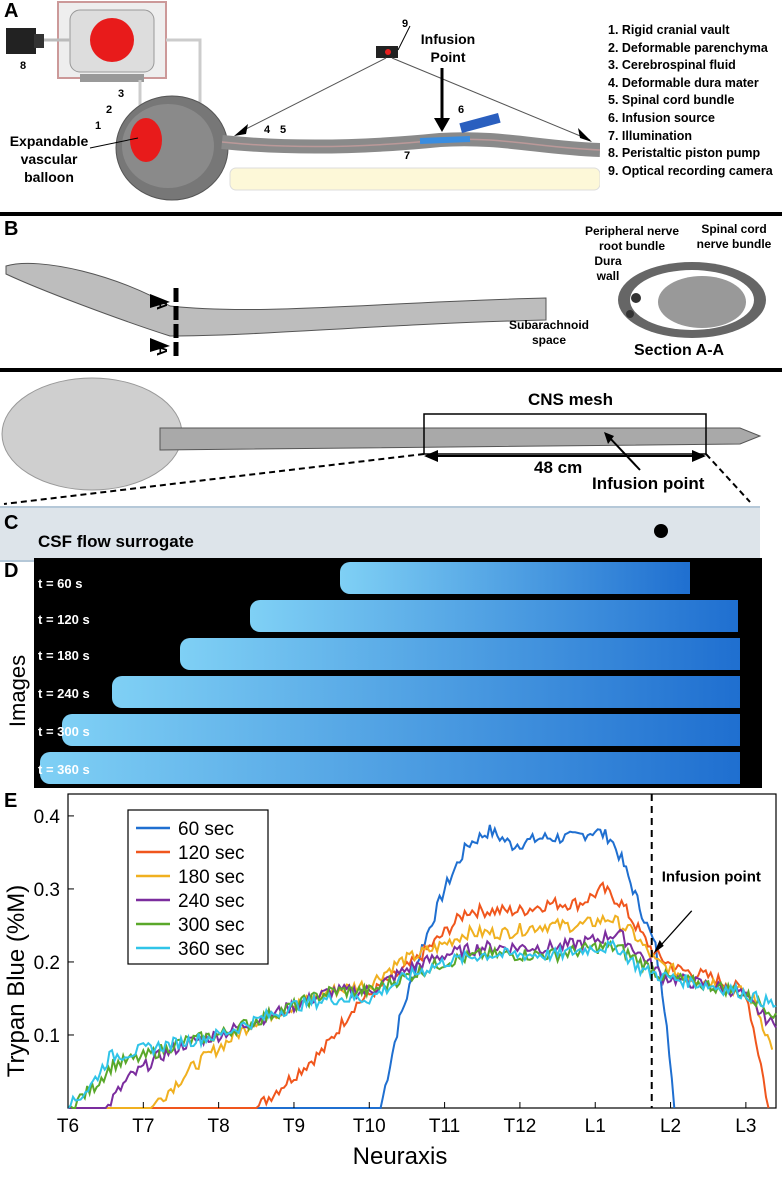 This screenshot has width=782, height=1177. I want to click on panel-c-letter: C, so click(11, 523).